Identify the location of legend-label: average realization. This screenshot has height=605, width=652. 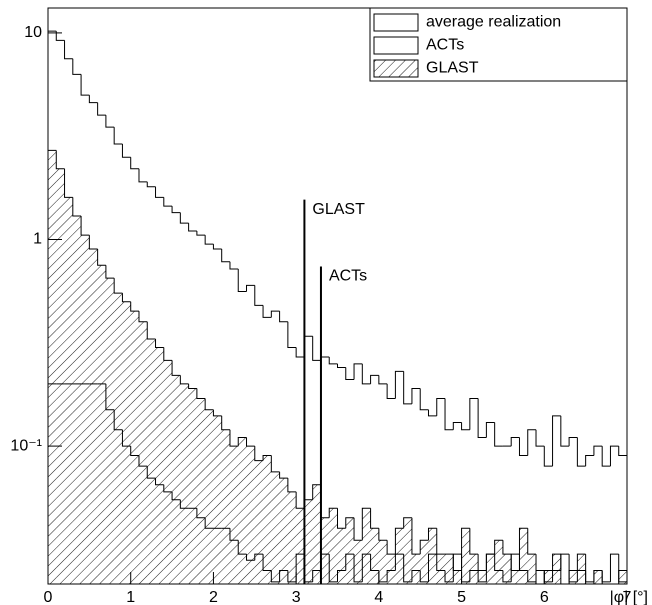
(493, 22).